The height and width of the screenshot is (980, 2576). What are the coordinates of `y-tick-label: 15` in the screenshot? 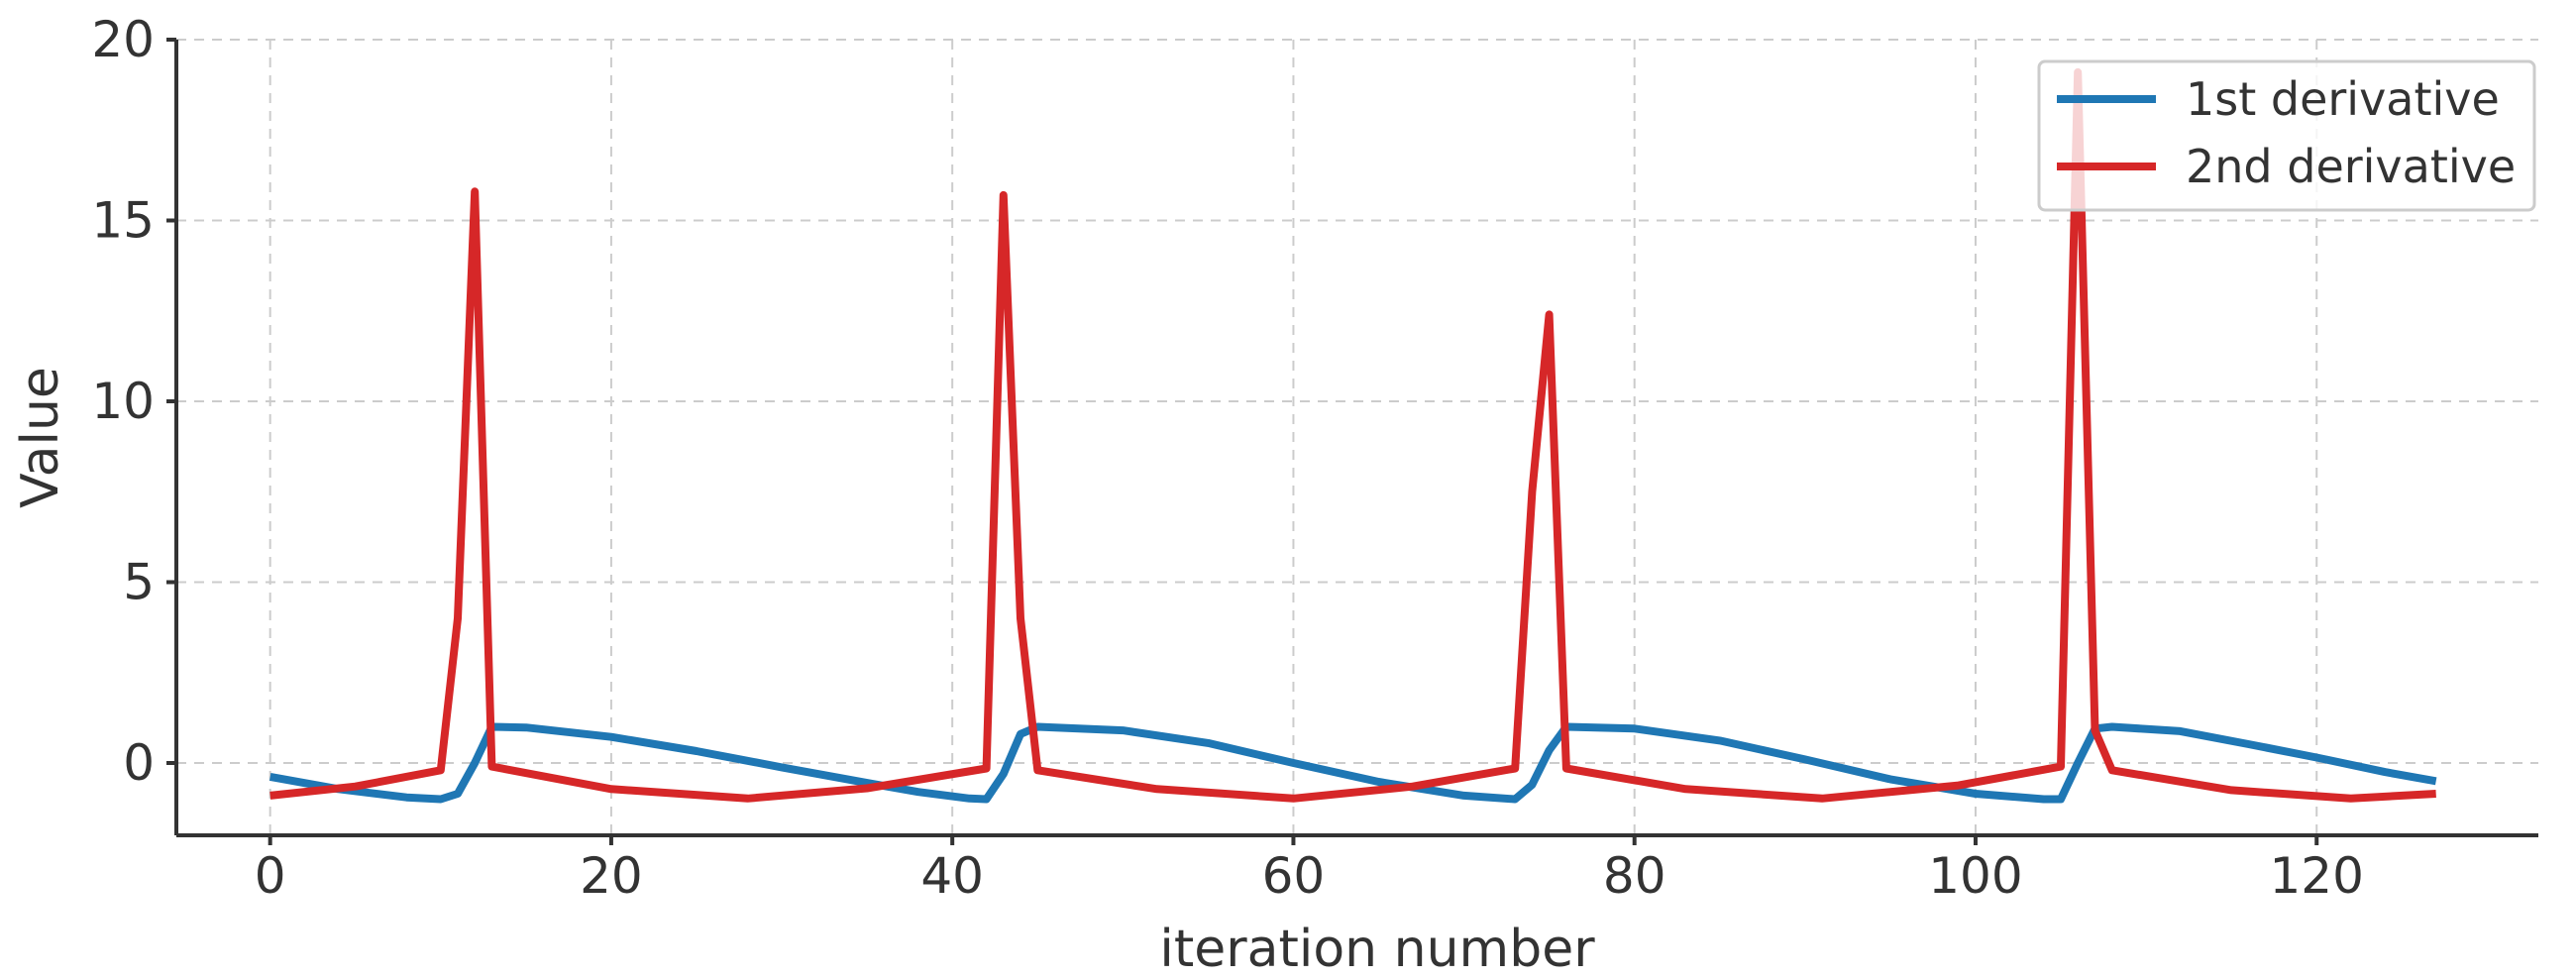 It's located at (123, 221).